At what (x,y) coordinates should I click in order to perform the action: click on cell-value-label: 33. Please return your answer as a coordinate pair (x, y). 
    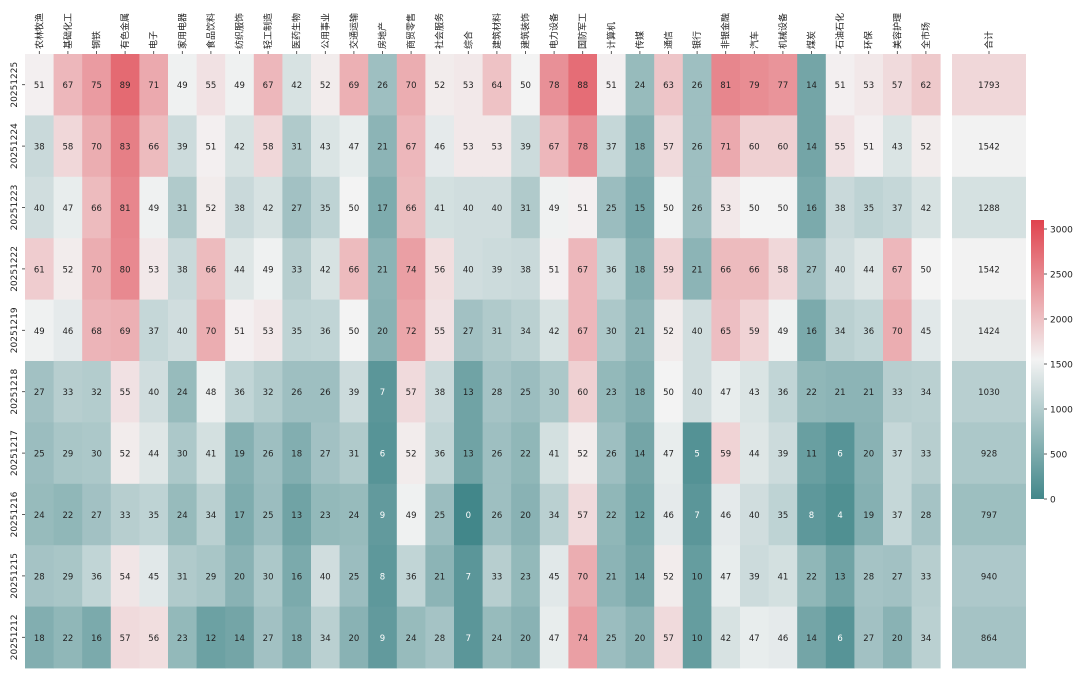
    Looking at the image, I should click on (125, 516).